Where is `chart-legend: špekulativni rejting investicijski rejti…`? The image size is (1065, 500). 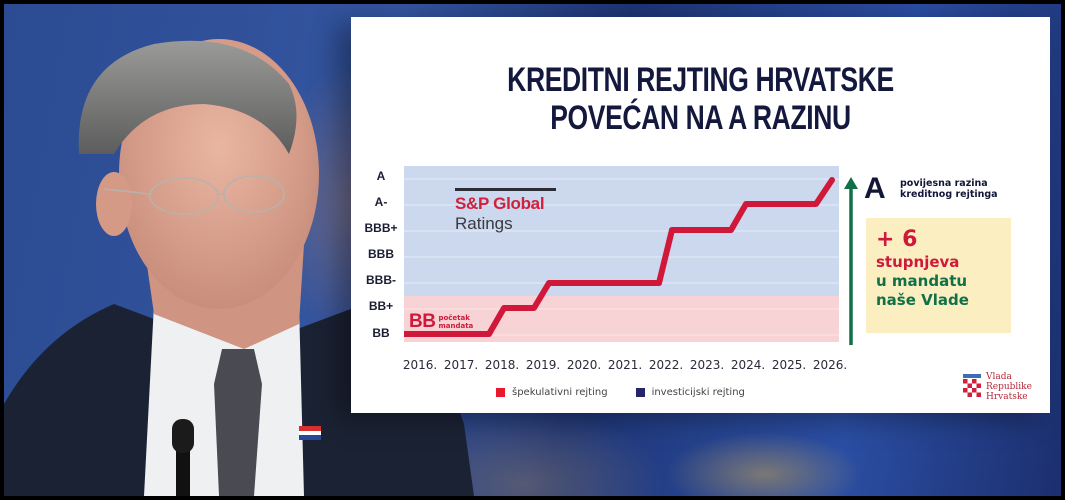 chart-legend: špekulativni rejting investicijski rejti… is located at coordinates (620, 392).